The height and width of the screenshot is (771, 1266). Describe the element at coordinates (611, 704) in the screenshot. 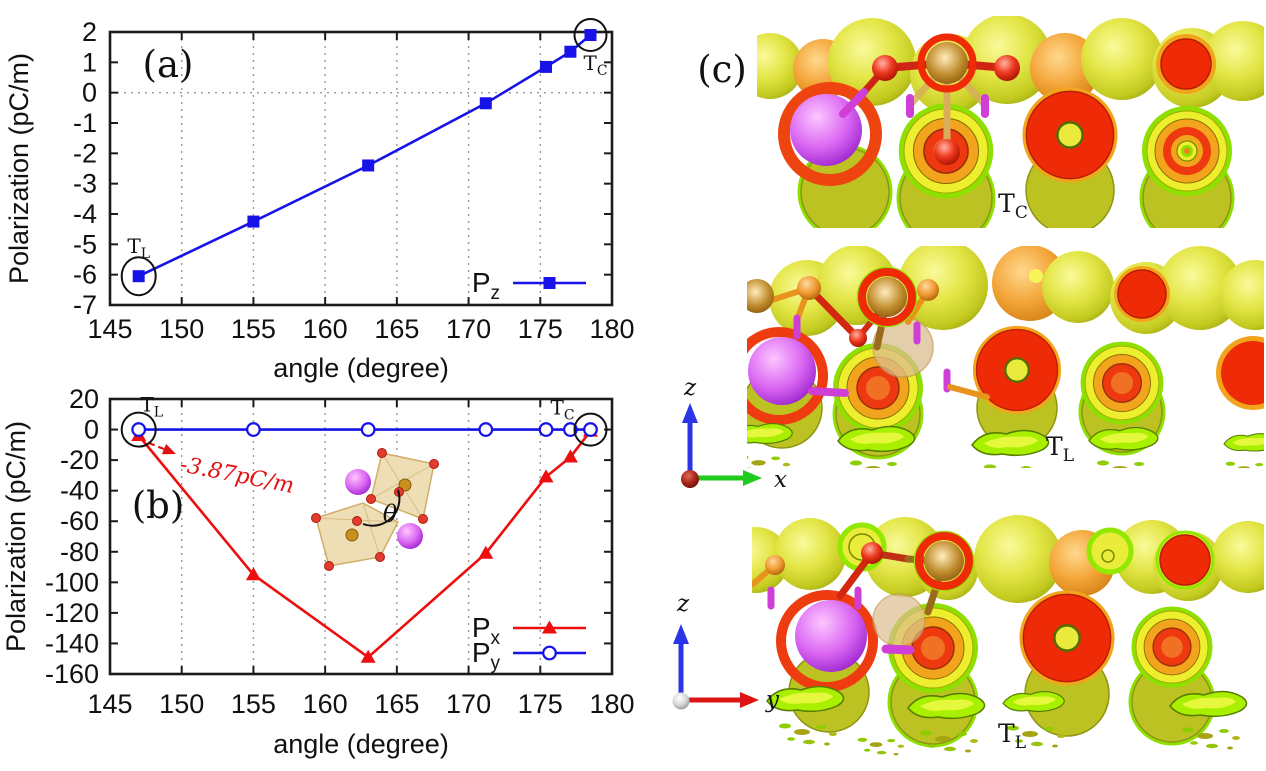

I see `x-tick-label: 180` at that location.